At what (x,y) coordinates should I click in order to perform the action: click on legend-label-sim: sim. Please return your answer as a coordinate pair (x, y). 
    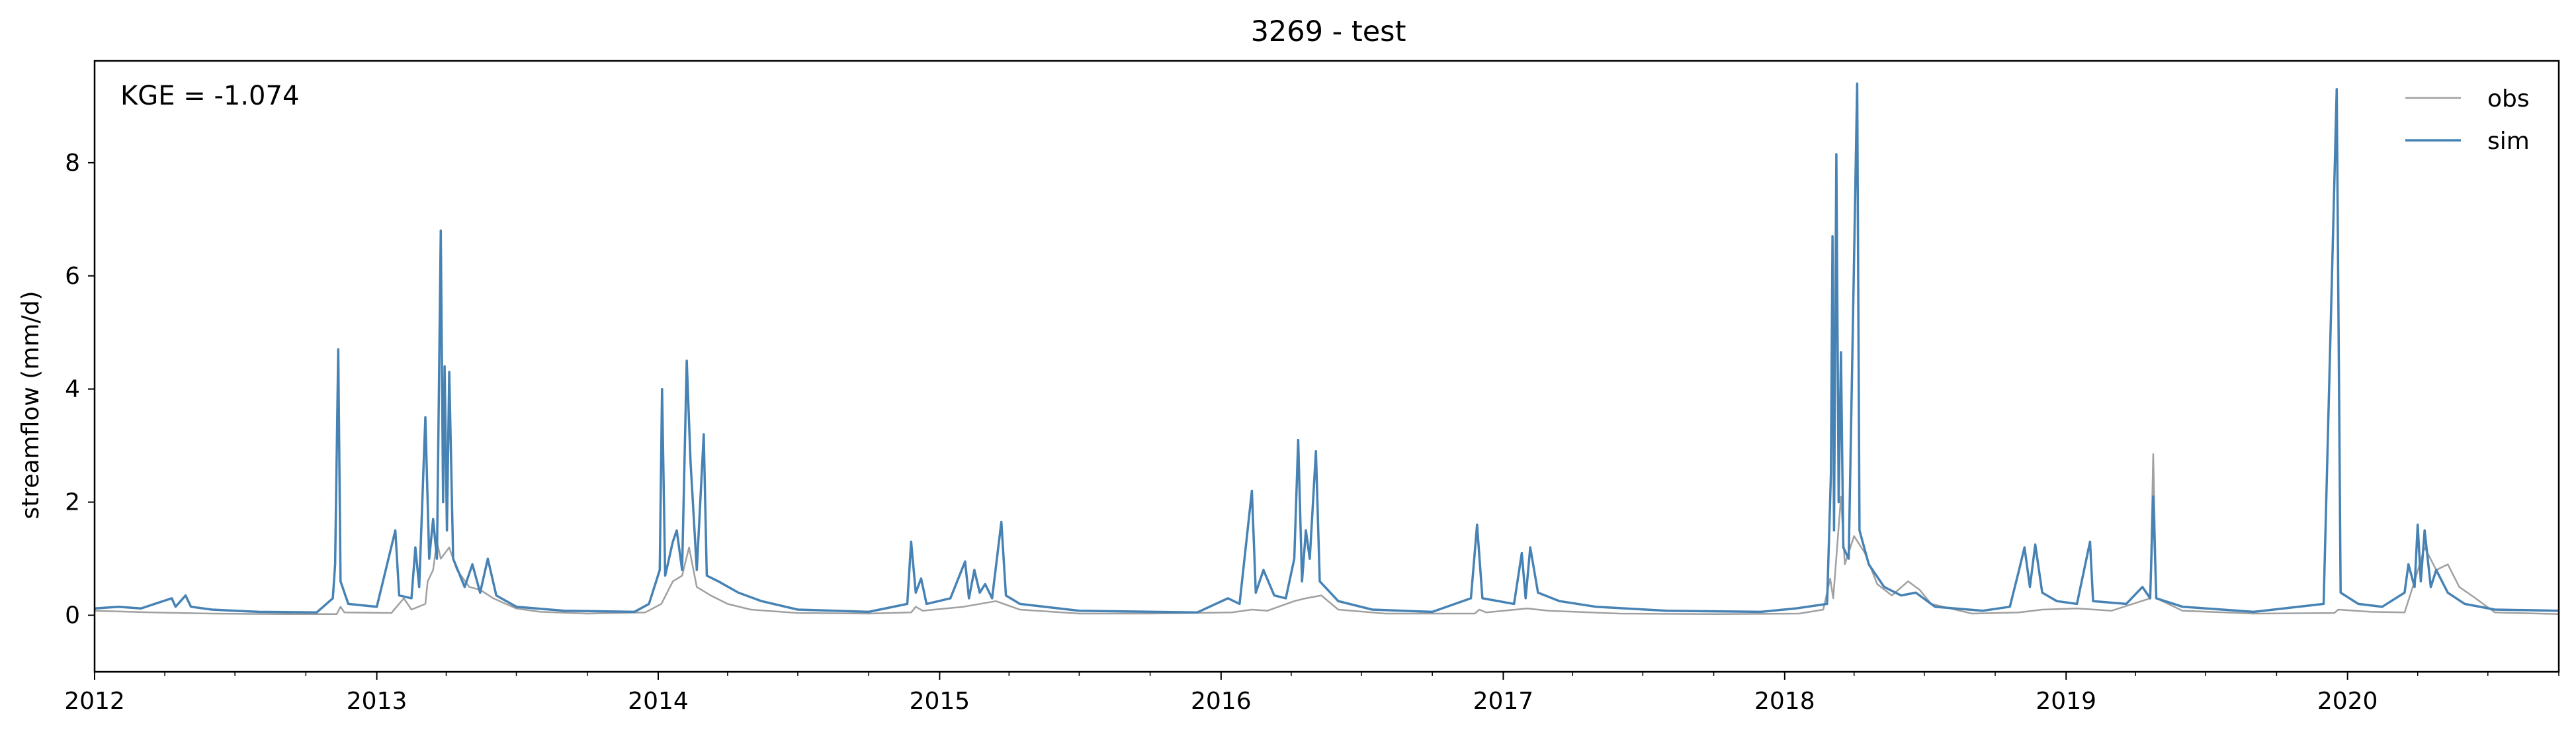
    Looking at the image, I should click on (2508, 141).